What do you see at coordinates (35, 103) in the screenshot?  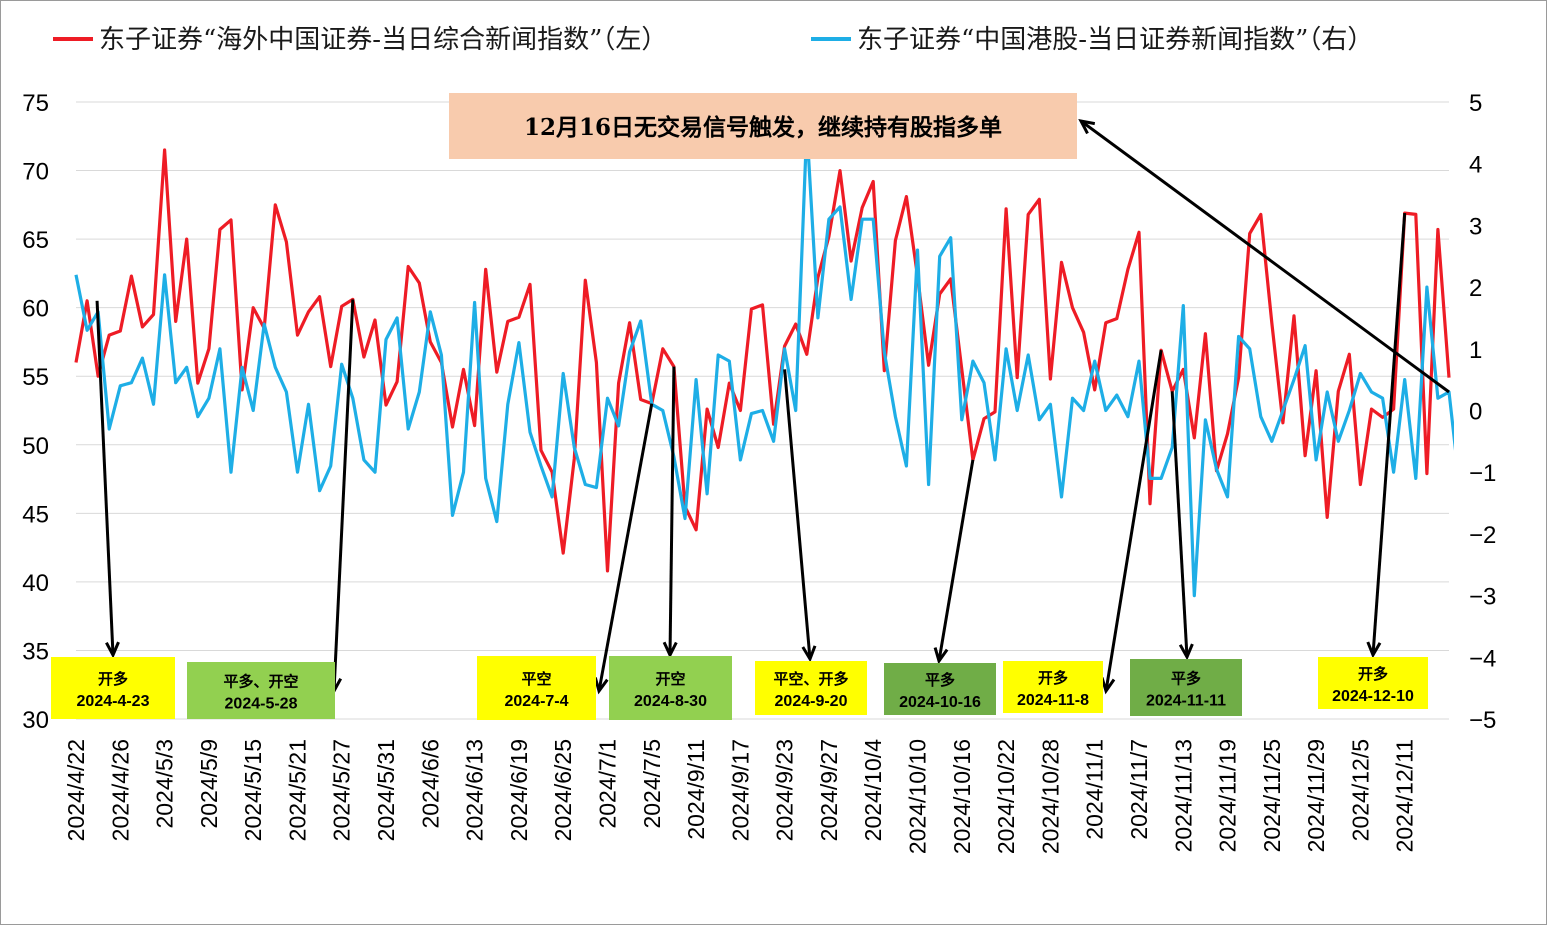 I see `y-left-tick-label: 75` at bounding box center [35, 103].